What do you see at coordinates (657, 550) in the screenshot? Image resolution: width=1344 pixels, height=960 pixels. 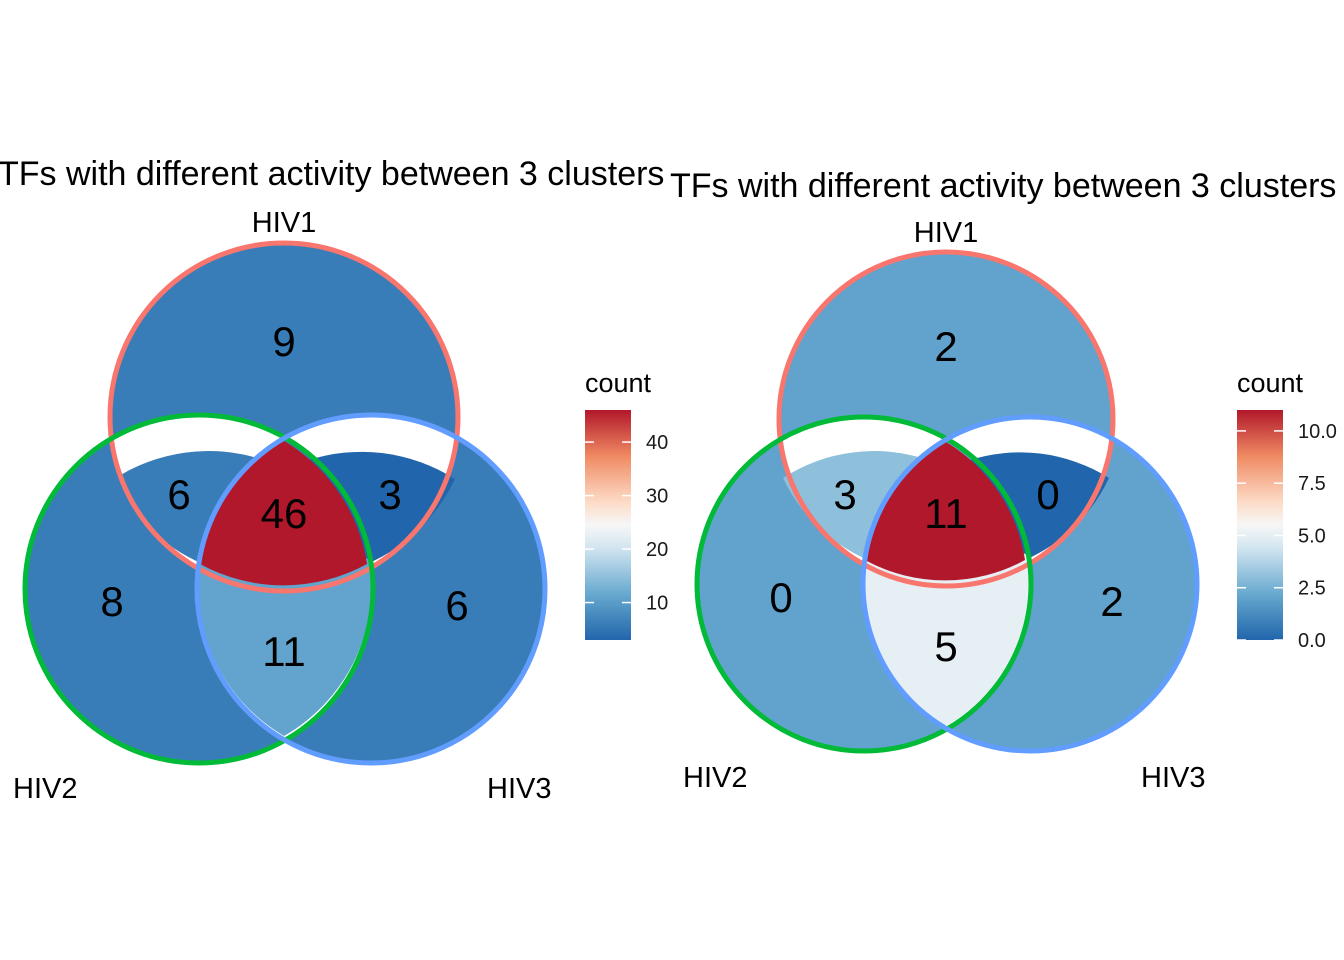 I see `legend-tick-label: 20` at bounding box center [657, 550].